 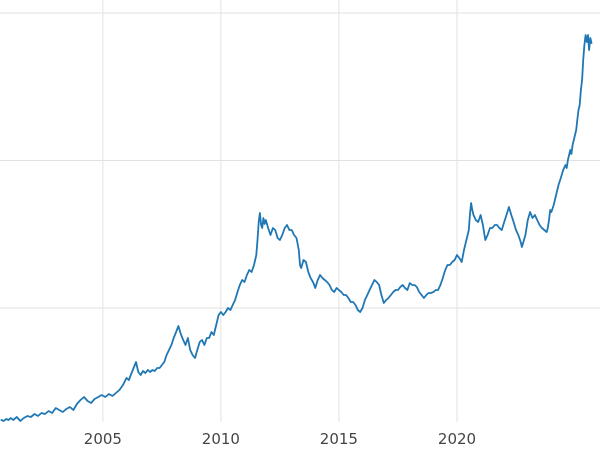 What do you see at coordinates (339, 439) in the screenshot?
I see `x-tick-label: 2015` at bounding box center [339, 439].